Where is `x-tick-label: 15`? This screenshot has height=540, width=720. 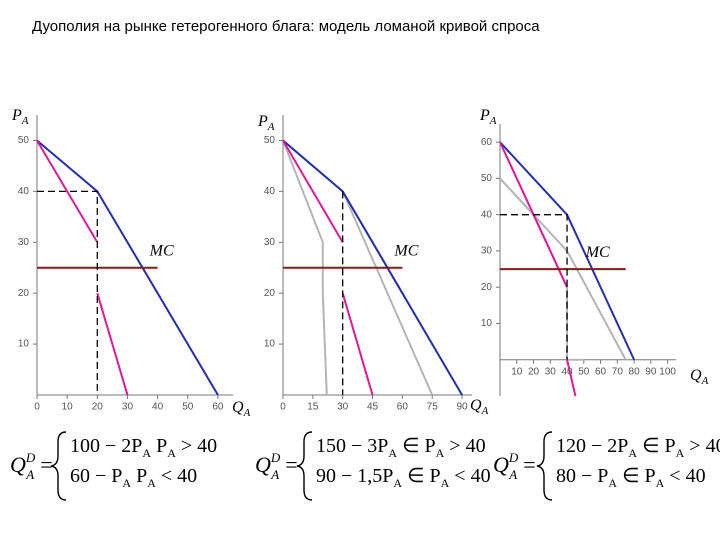
x-tick-label: 15 is located at coordinates (313, 407).